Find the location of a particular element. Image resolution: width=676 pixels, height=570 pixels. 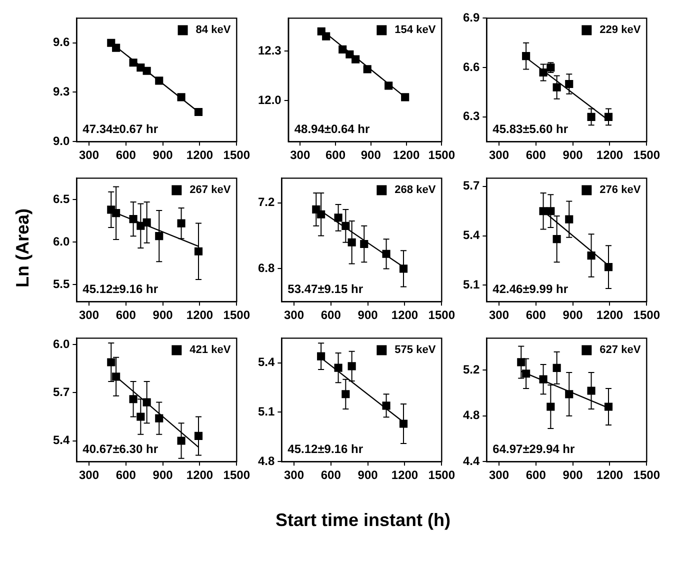

y-tick-label: 6.6 is located at coordinates (471, 67).